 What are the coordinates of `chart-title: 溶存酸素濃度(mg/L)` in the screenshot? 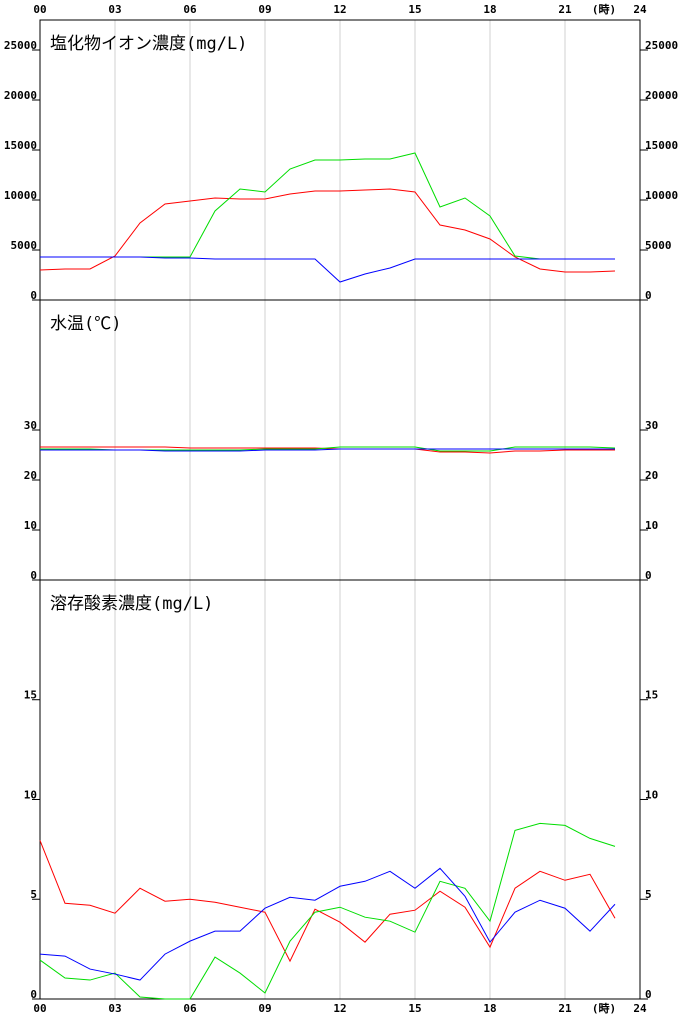 It's located at (131, 604).